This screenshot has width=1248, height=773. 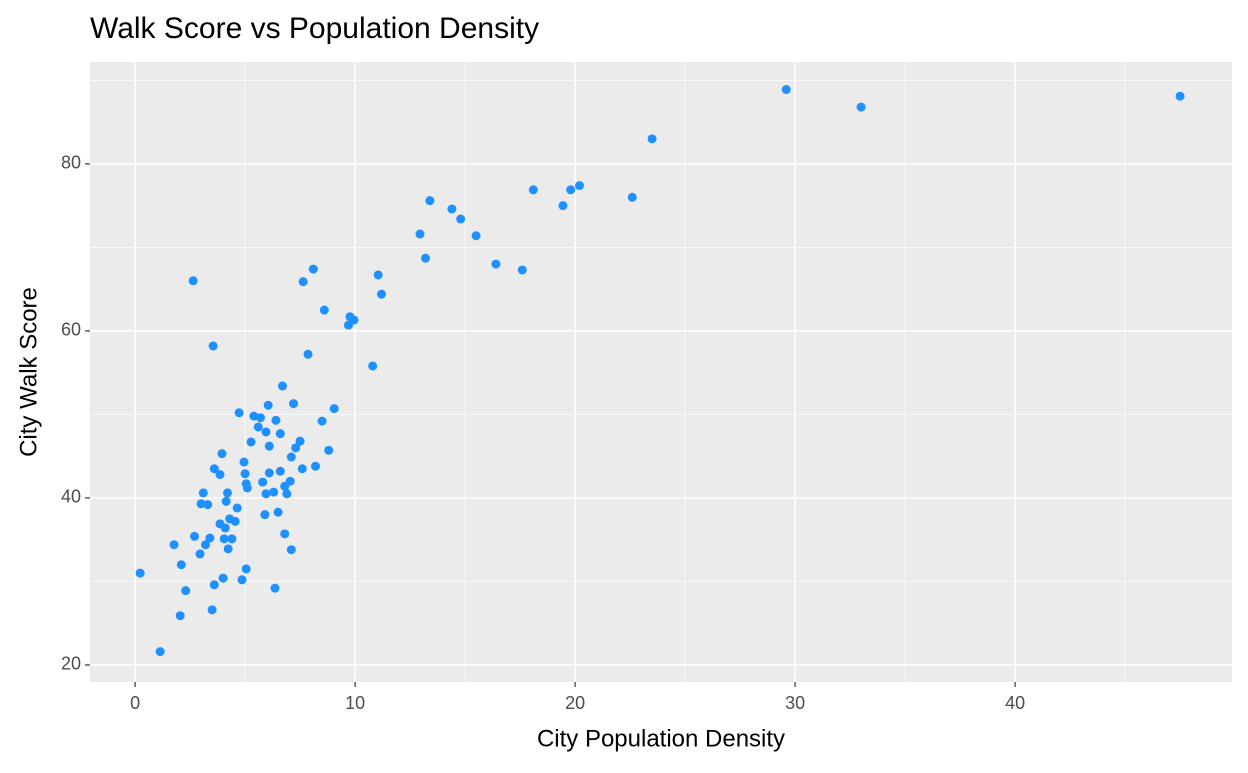 What do you see at coordinates (314, 28) in the screenshot?
I see `chart-title: Walk Score vs Population Density` at bounding box center [314, 28].